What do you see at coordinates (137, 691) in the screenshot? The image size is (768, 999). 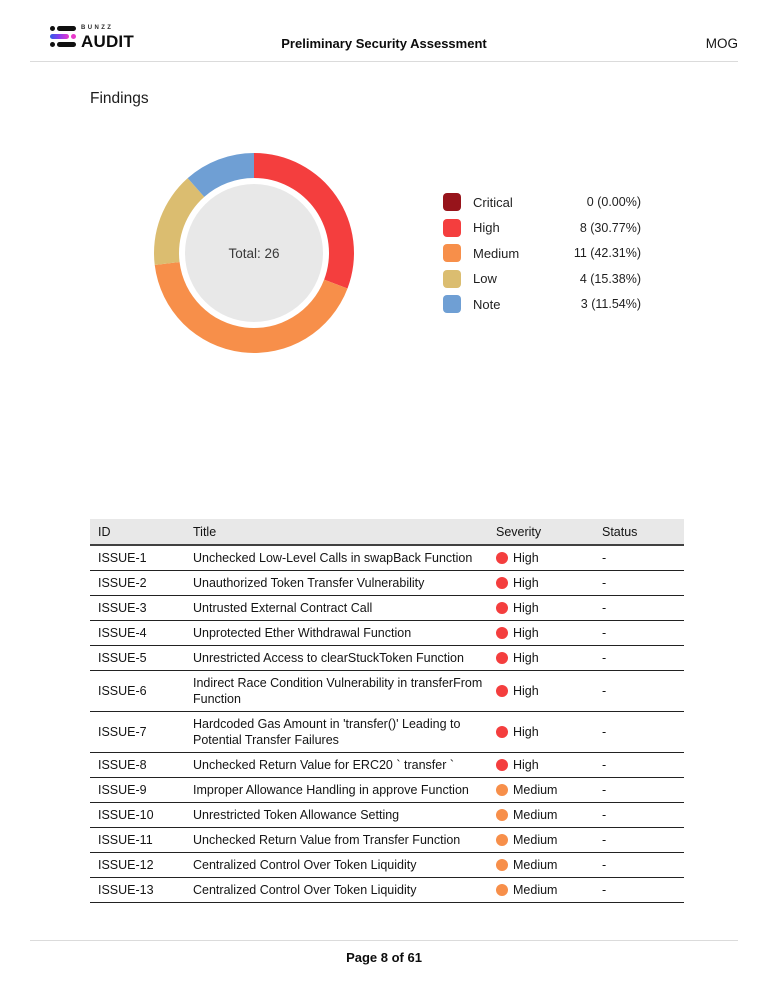 I see `issue-id-cell: ISSUE-6` at bounding box center [137, 691].